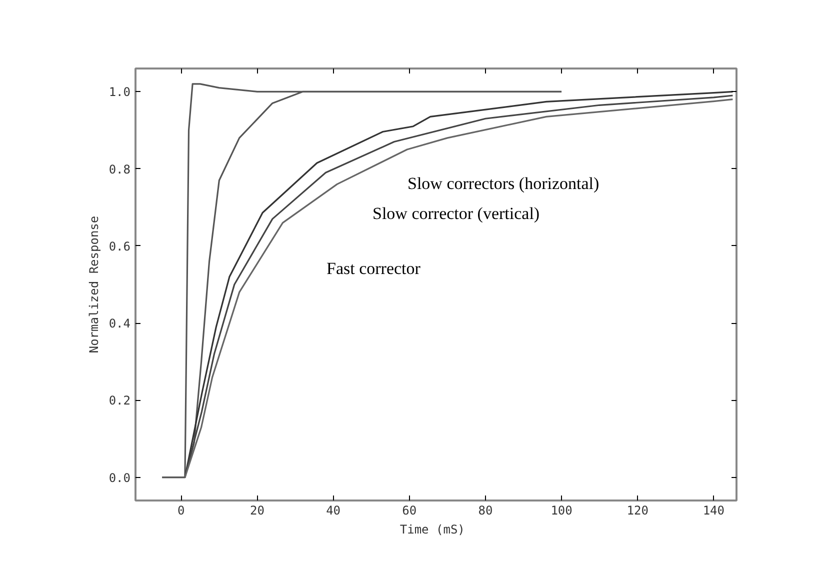 Image resolution: width=817 pixels, height=585 pixels. Describe the element at coordinates (119, 477) in the screenshot. I see `y-tick-label: 0.0` at that location.